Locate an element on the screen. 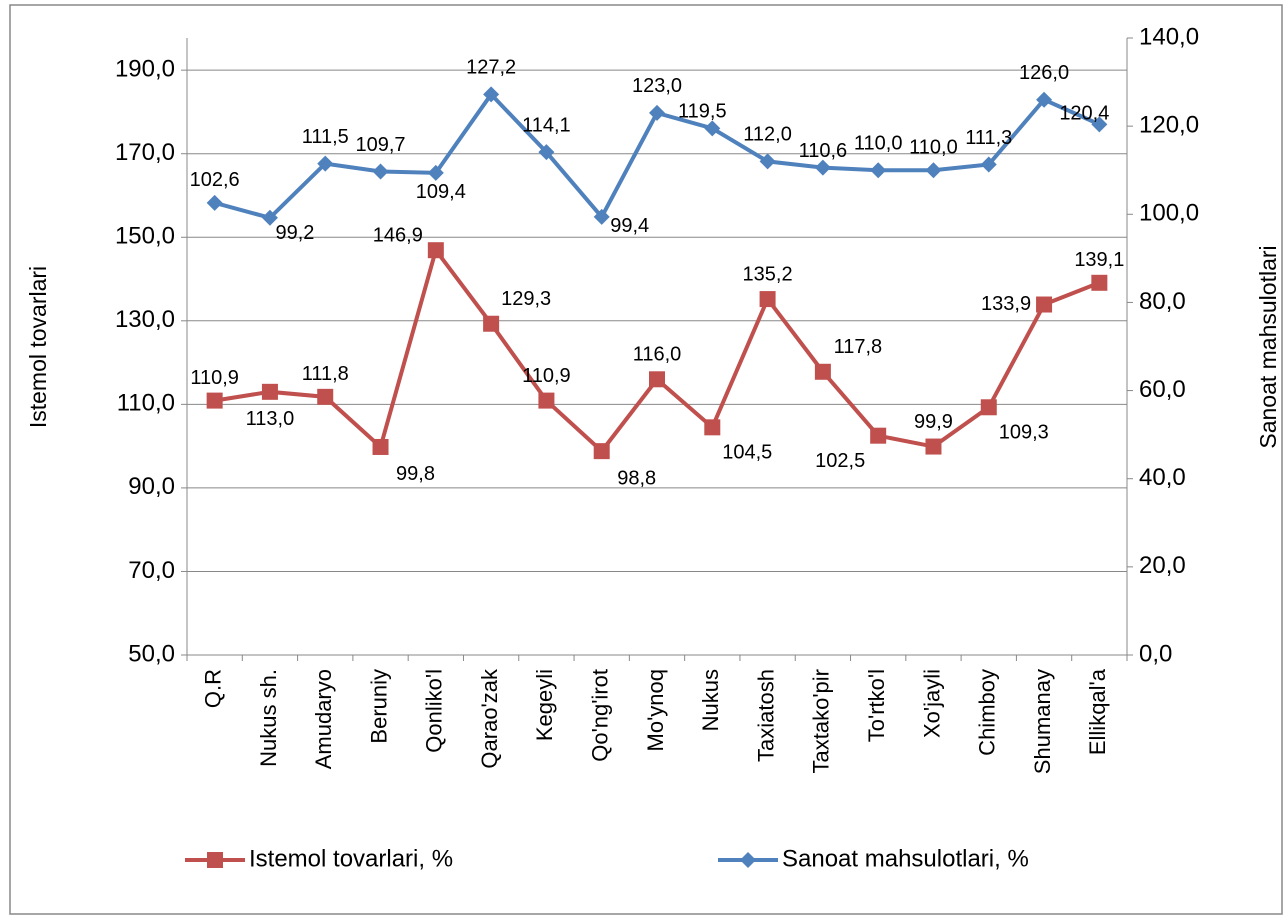 The image size is (1288, 921). y-tick-label: 70,0 is located at coordinates (151, 570).